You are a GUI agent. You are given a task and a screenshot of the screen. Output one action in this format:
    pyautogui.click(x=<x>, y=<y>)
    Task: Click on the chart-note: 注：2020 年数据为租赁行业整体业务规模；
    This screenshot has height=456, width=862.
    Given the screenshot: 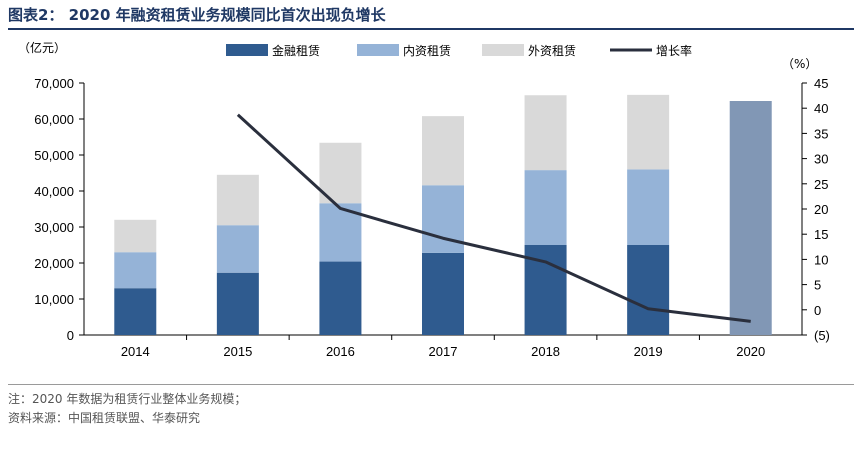 What is the action you would take?
    pyautogui.click(x=127, y=399)
    